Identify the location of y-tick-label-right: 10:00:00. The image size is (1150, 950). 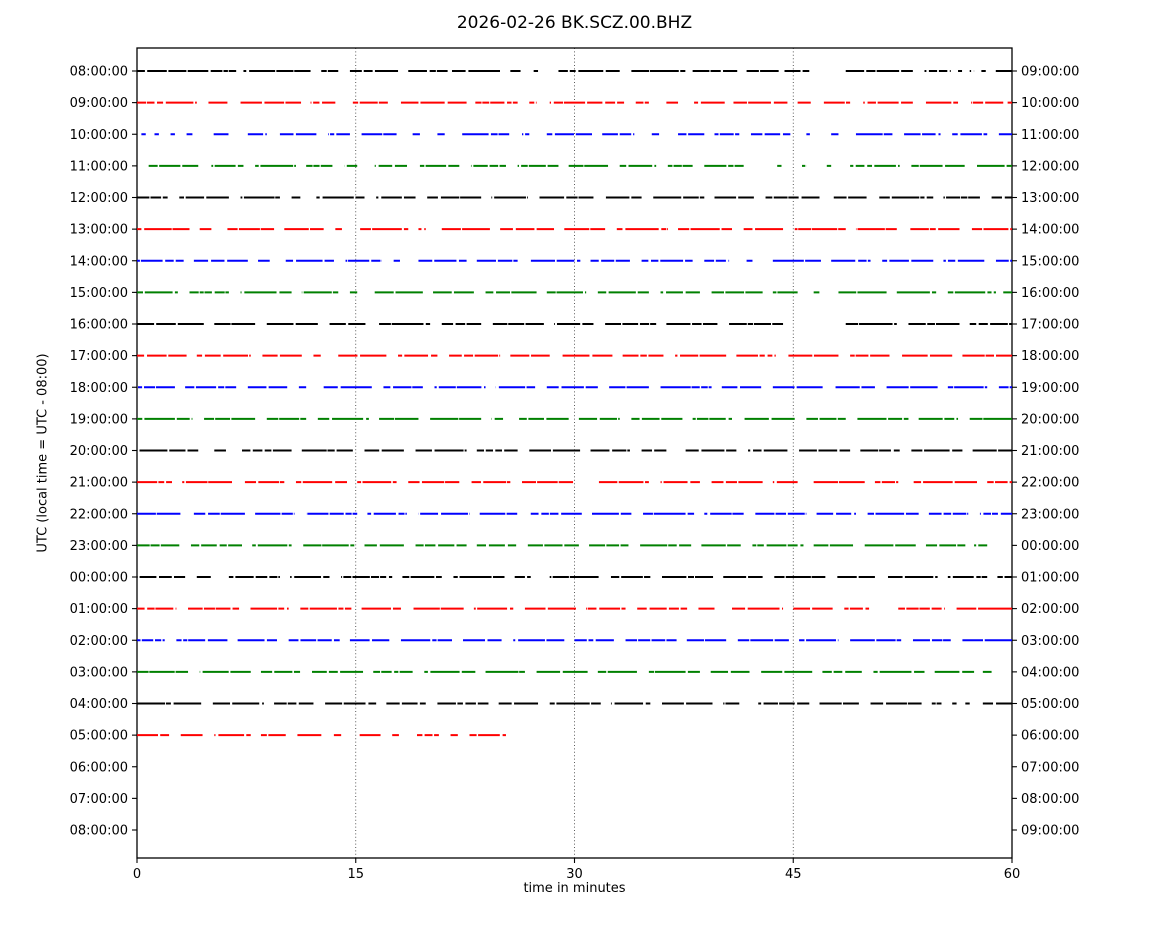
(1050, 103).